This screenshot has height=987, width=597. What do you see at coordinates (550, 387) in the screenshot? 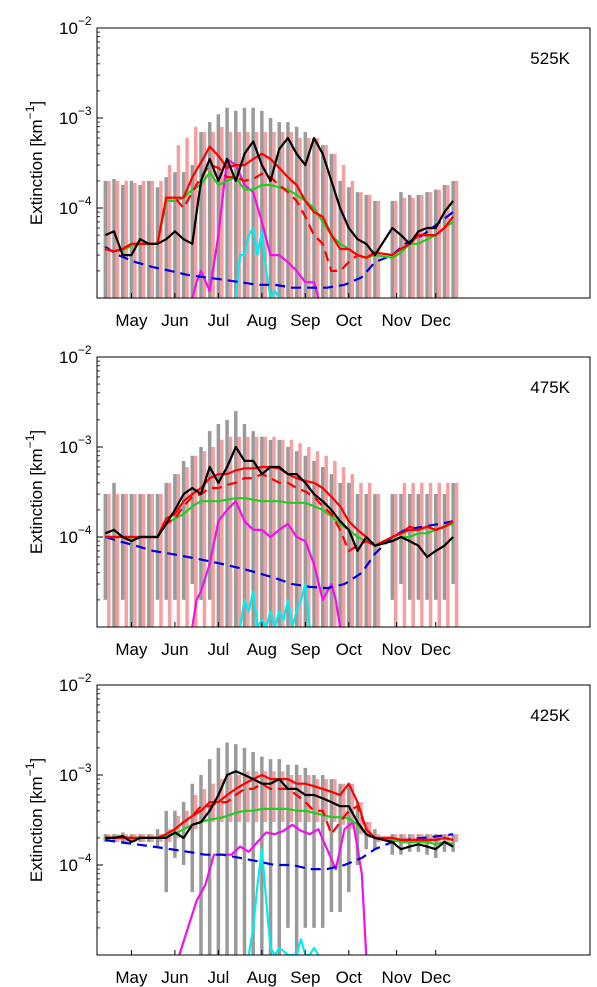
I see `panel-label: 475K` at bounding box center [550, 387].